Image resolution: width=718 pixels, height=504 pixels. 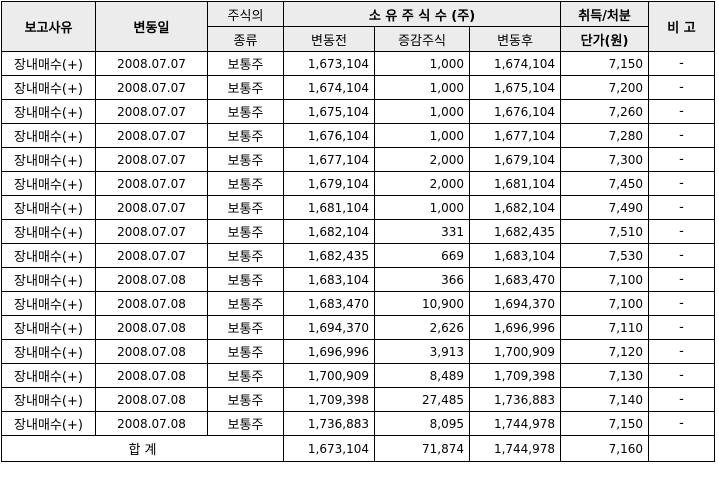 What do you see at coordinates (605, 255) in the screenshot?
I see `cell-price: 7,530` at bounding box center [605, 255].